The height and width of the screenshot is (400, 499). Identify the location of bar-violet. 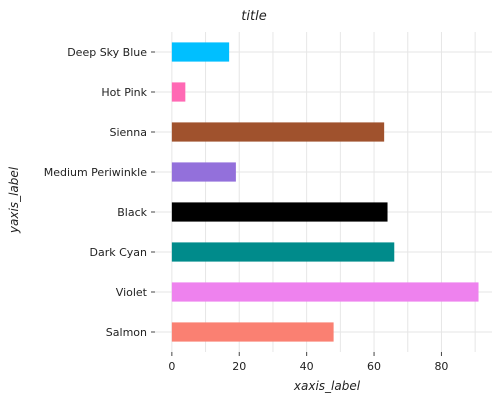
(325, 292).